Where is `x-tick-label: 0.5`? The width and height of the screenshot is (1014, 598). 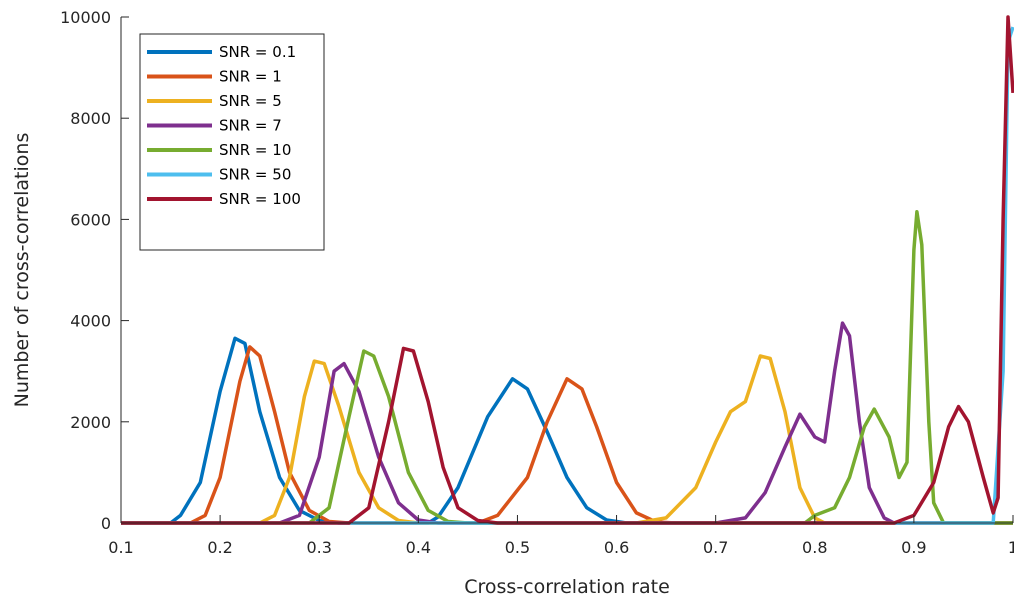
x-tick-label: 0.5 is located at coordinates (517, 547).